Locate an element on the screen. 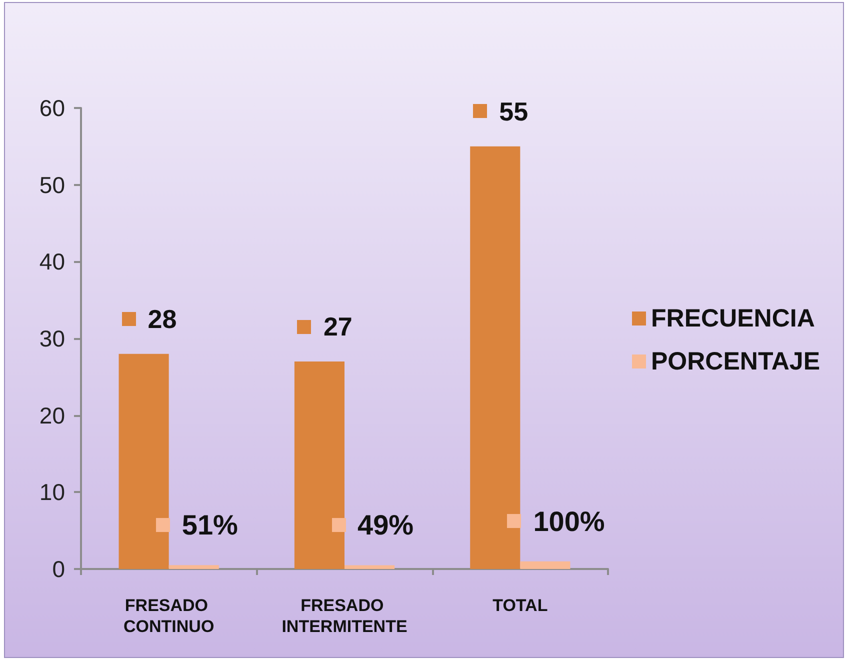 The image size is (846, 660). data-label: 28 is located at coordinates (162, 319).